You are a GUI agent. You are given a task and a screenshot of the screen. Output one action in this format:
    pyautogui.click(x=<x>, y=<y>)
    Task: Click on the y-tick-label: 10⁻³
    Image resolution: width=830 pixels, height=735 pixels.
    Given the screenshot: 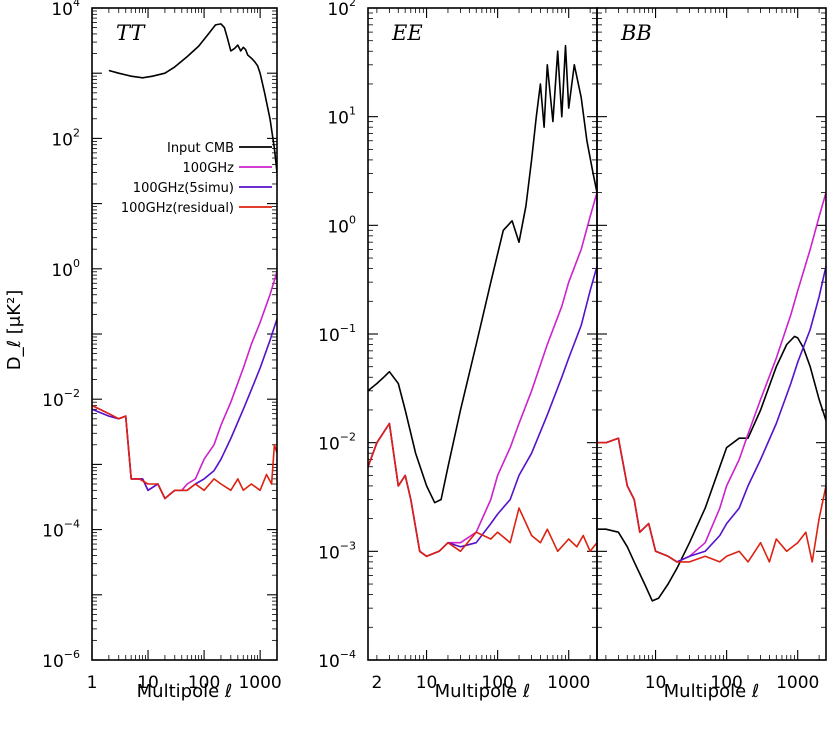 What is the action you would take?
    pyautogui.click(x=337, y=551)
    